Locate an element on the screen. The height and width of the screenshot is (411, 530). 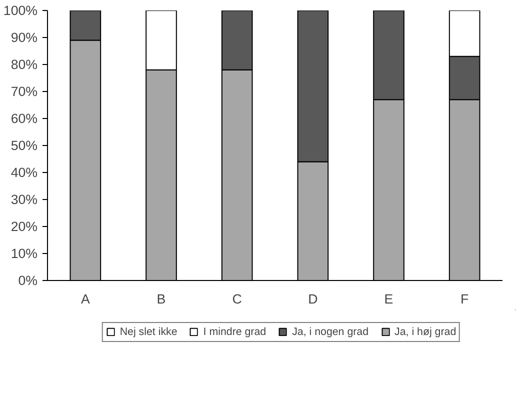
y-tick-label: 50% is located at coordinates (24, 145).